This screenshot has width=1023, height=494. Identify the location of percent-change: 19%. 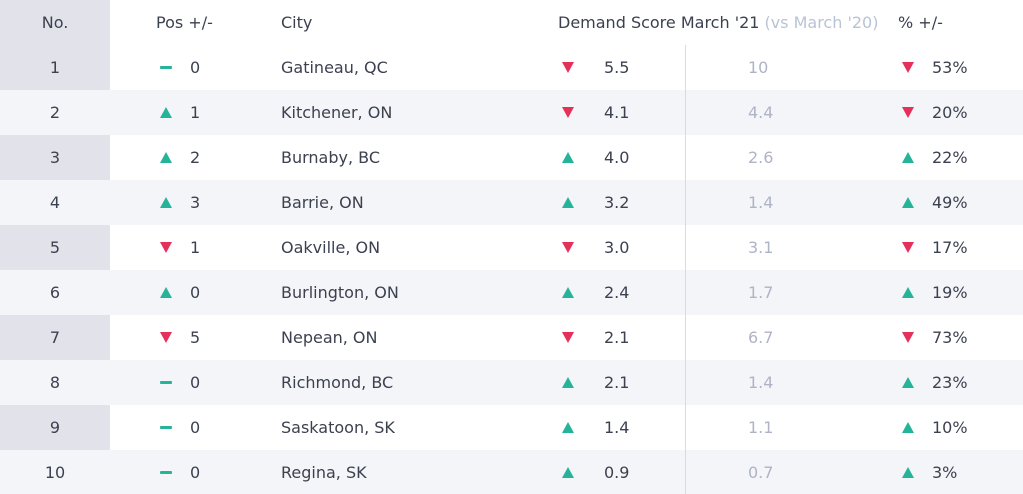
(950, 292).